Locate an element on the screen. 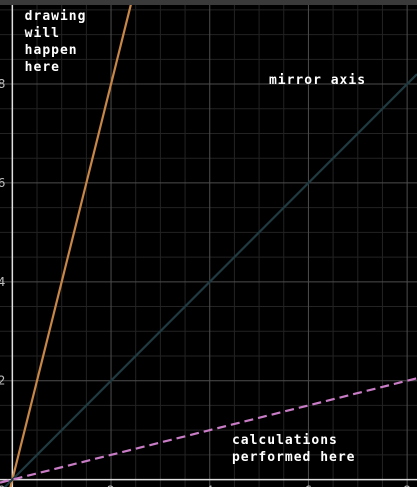 The height and width of the screenshot is (487, 417). annotation-line: mirror axis is located at coordinates (317, 80).